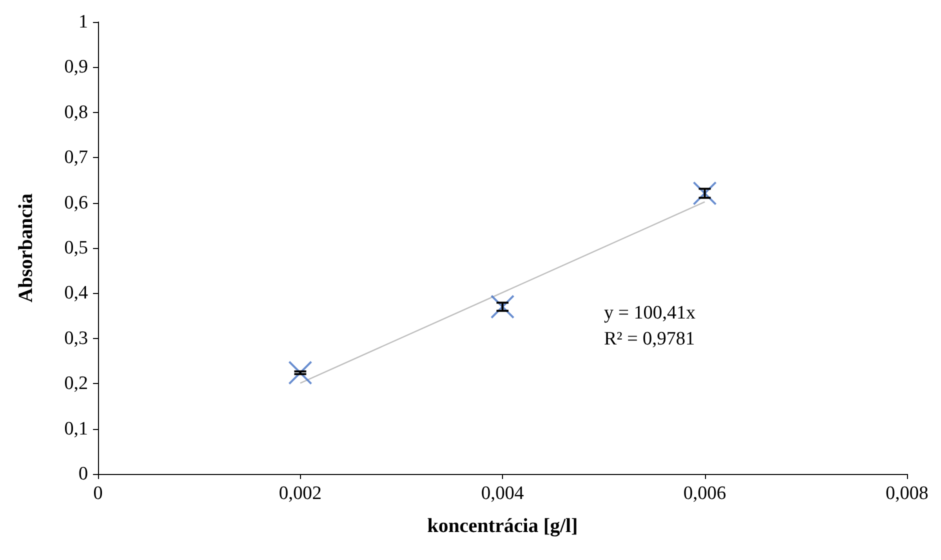  I want to click on y-tick-label: 0,7, so click(76, 157).